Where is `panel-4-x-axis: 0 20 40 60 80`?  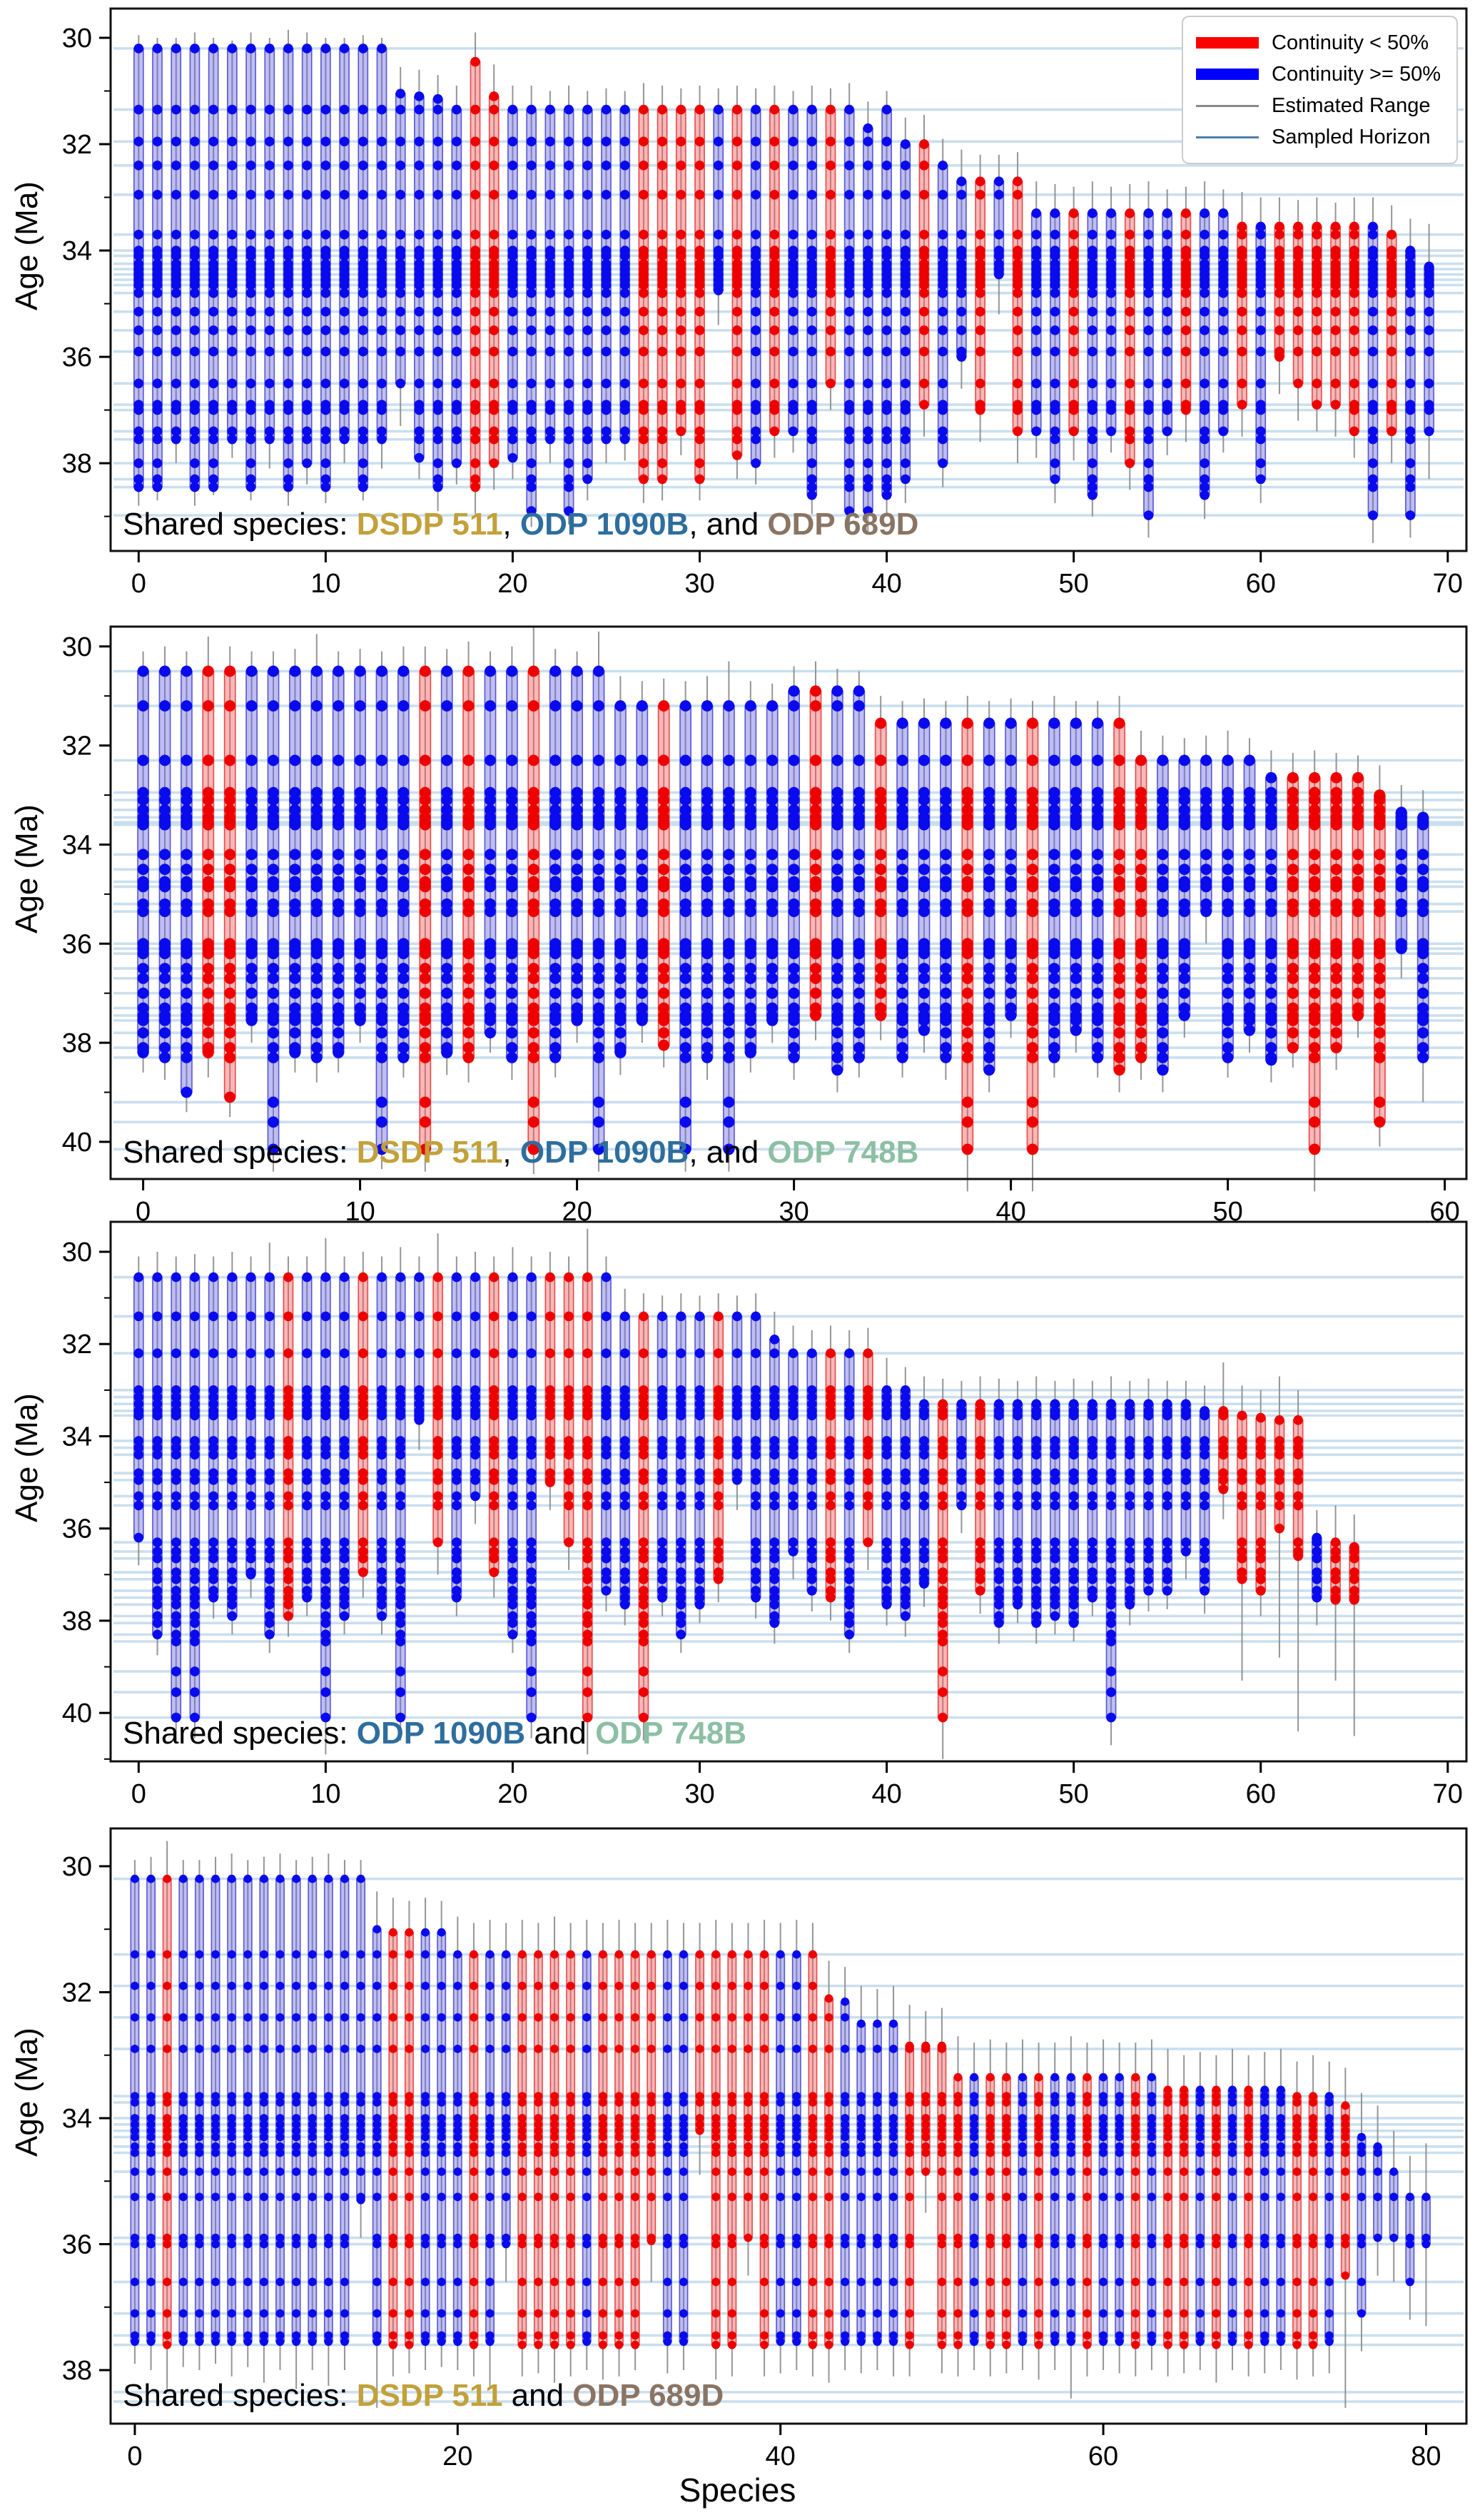 panel-4-x-axis: 0 20 40 60 80 is located at coordinates (784, 2447).